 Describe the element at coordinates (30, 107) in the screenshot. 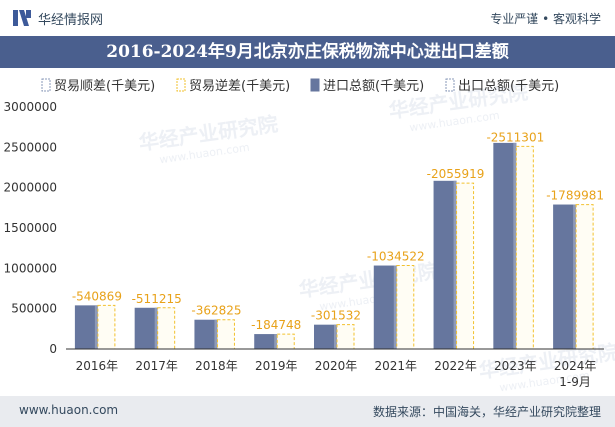

I see `y-tick-label: 3000000` at that location.